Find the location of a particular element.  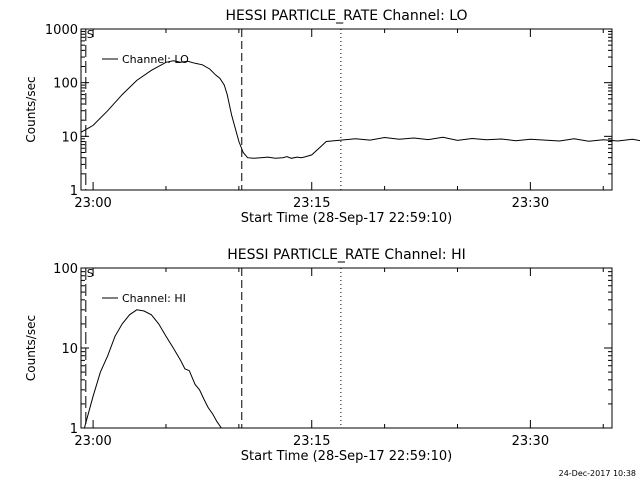

chart-title: HESSI PARTICLE_RATE Channel: LO is located at coordinates (346, 16).